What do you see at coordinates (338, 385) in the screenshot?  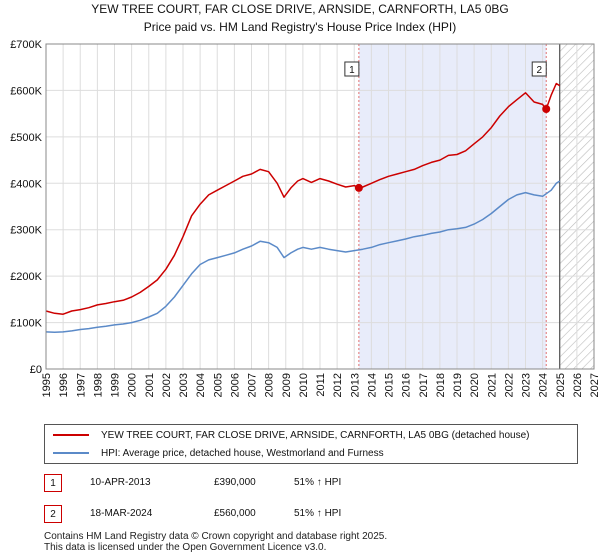 I see `x-tick-label: 2012` at bounding box center [338, 385].